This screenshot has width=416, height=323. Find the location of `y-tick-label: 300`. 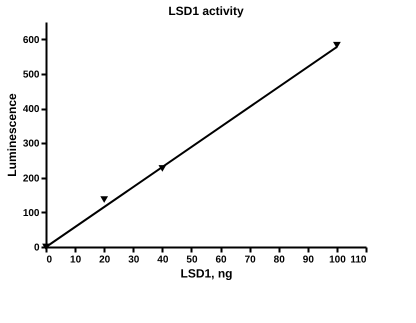

y-tick-label: 300 is located at coordinates (31, 144).